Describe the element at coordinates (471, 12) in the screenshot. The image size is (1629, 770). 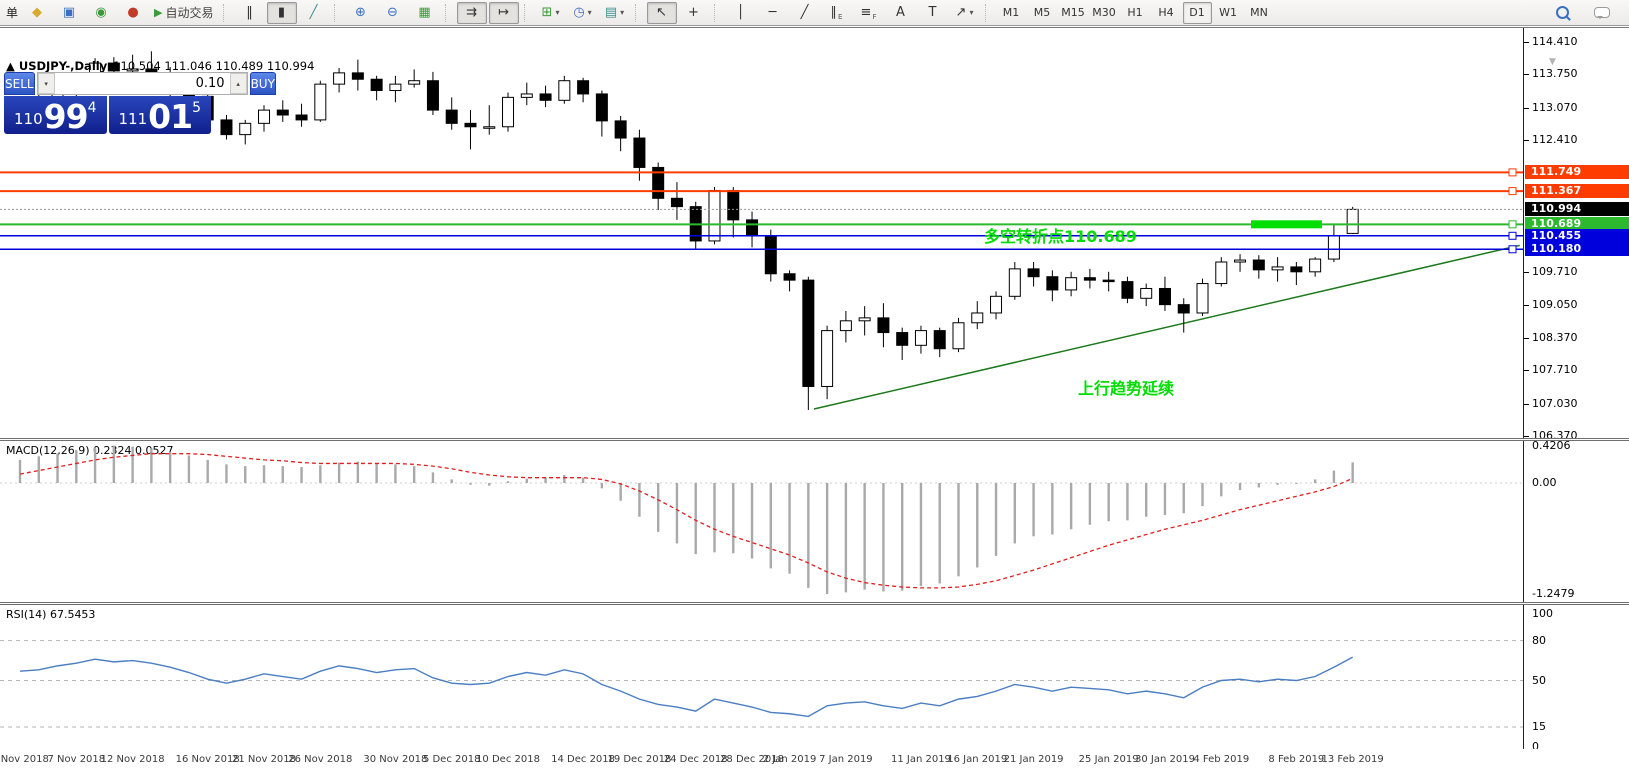
I see `auto-scroll-button: ⇉` at that location.